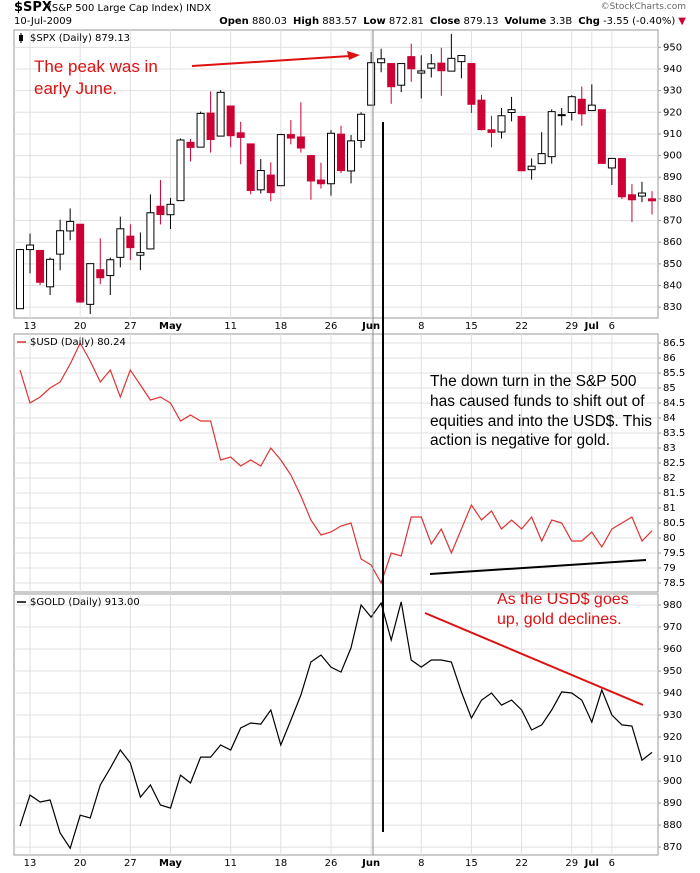 This screenshot has width=700, height=873. Describe the element at coordinates (672, 605) in the screenshot. I see `y-tick-label: 980` at that location.